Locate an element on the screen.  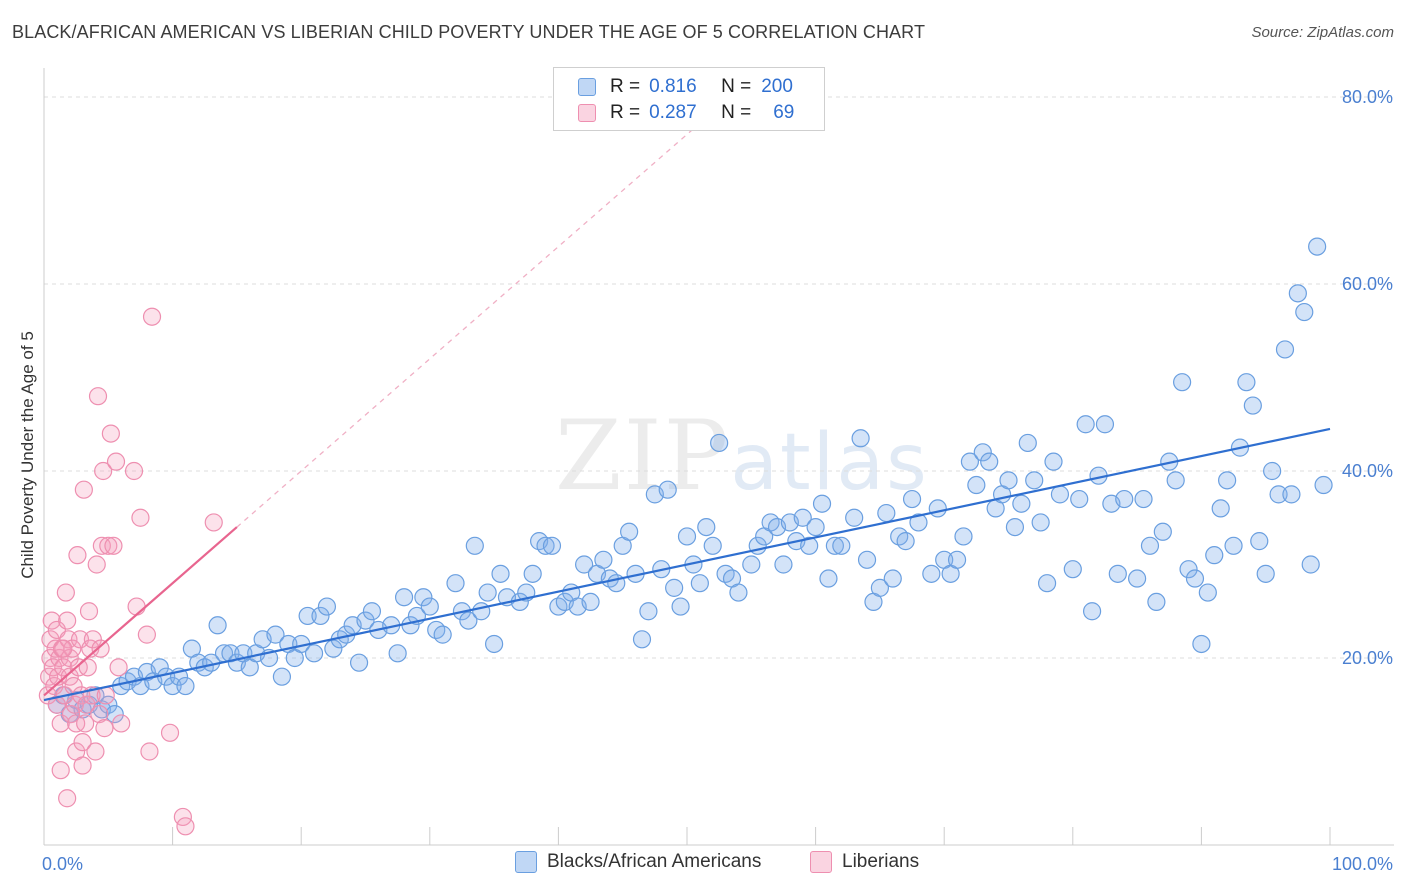
bottom-legend-swatch-pink is located at coordinates (821, 862).